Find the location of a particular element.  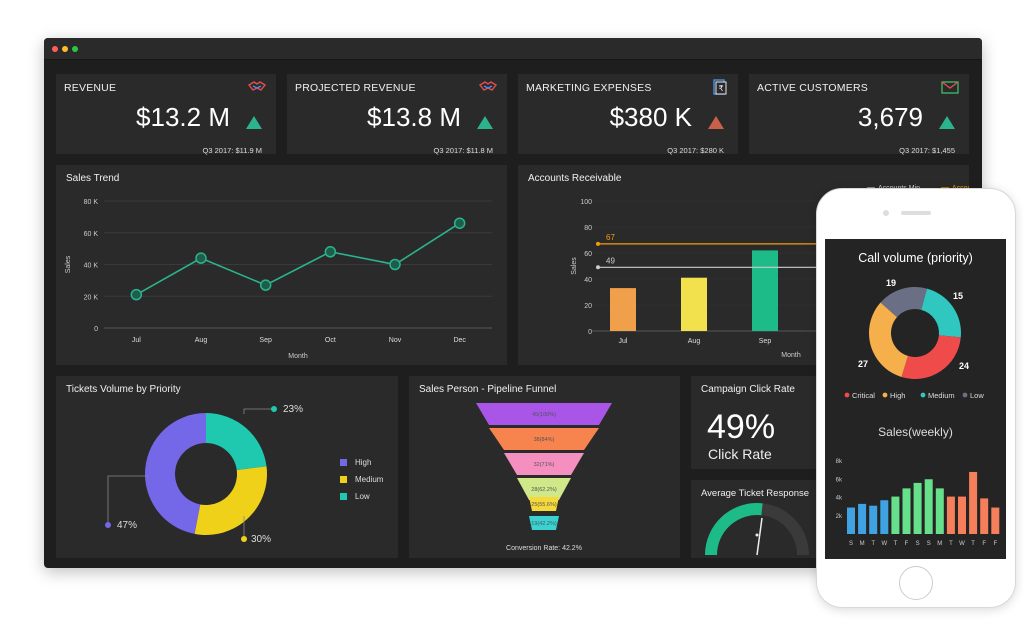

x-tick-label: Dec is located at coordinates (459, 340).